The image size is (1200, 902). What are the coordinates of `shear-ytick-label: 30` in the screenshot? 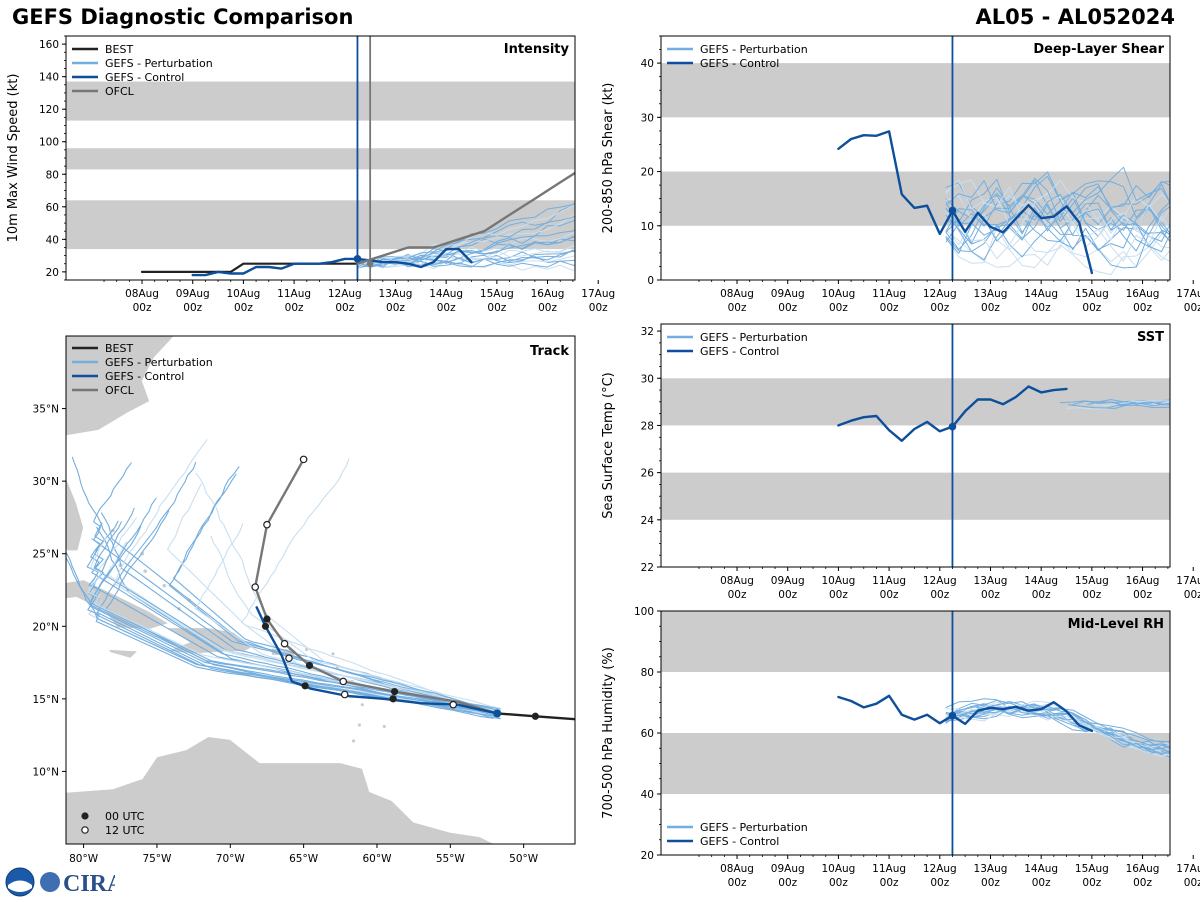 It's located at (647, 118).